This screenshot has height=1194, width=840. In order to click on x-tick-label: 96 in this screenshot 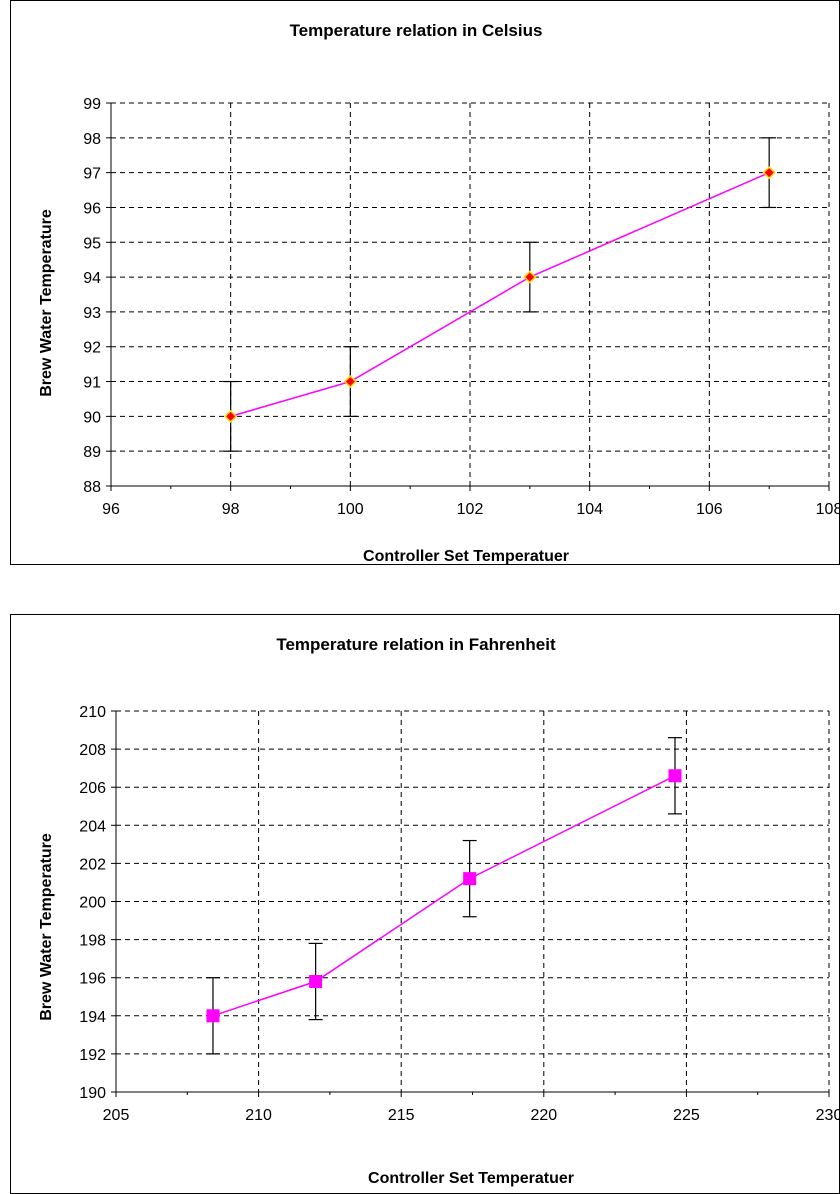, I will do `click(111, 509)`.